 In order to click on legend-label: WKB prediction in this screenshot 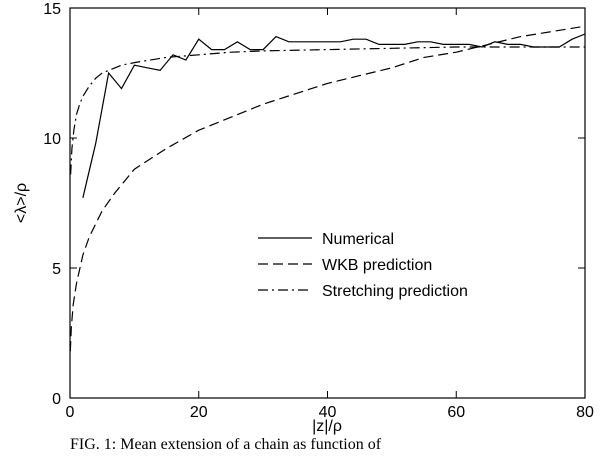, I will do `click(377, 265)`.